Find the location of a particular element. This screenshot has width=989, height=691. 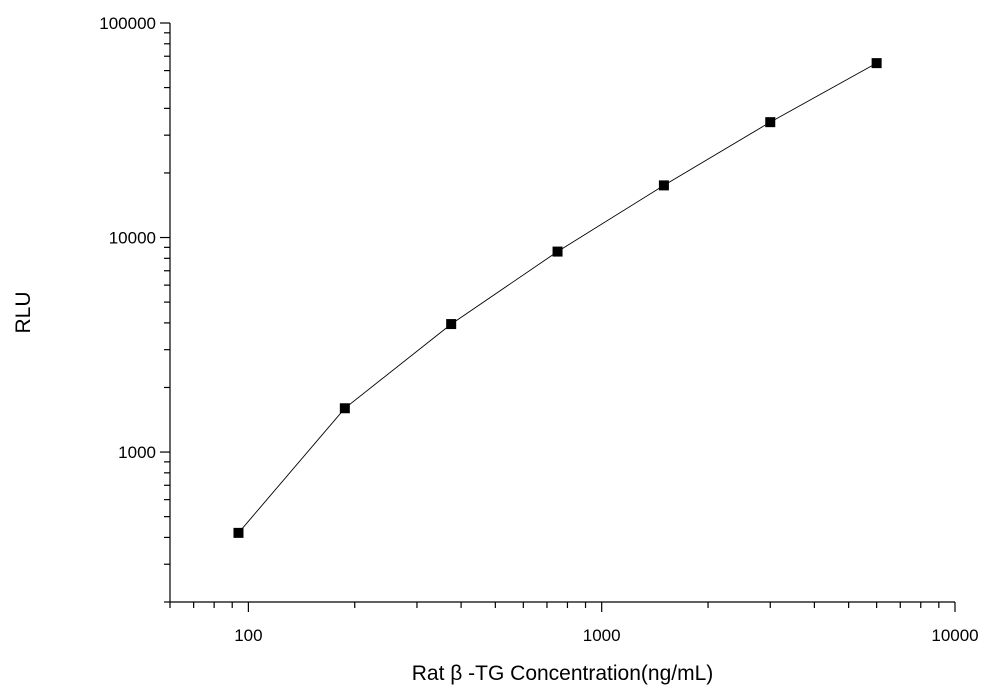

x-axis-title: Rat β -TG Concentration(ng/mL) is located at coordinates (563, 673).